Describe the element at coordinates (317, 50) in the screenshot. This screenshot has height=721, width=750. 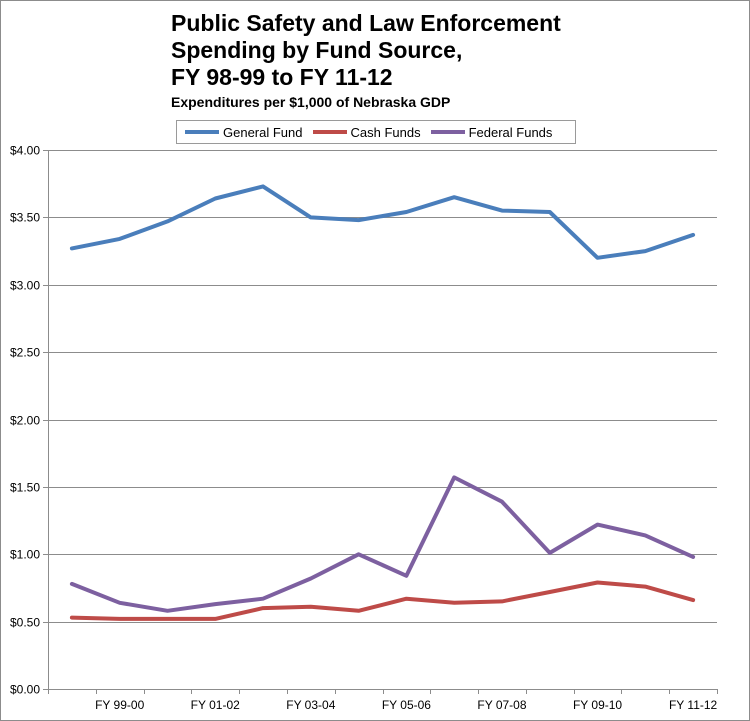
I see `chart-title-line-2: Spending by Fund Source,` at that location.